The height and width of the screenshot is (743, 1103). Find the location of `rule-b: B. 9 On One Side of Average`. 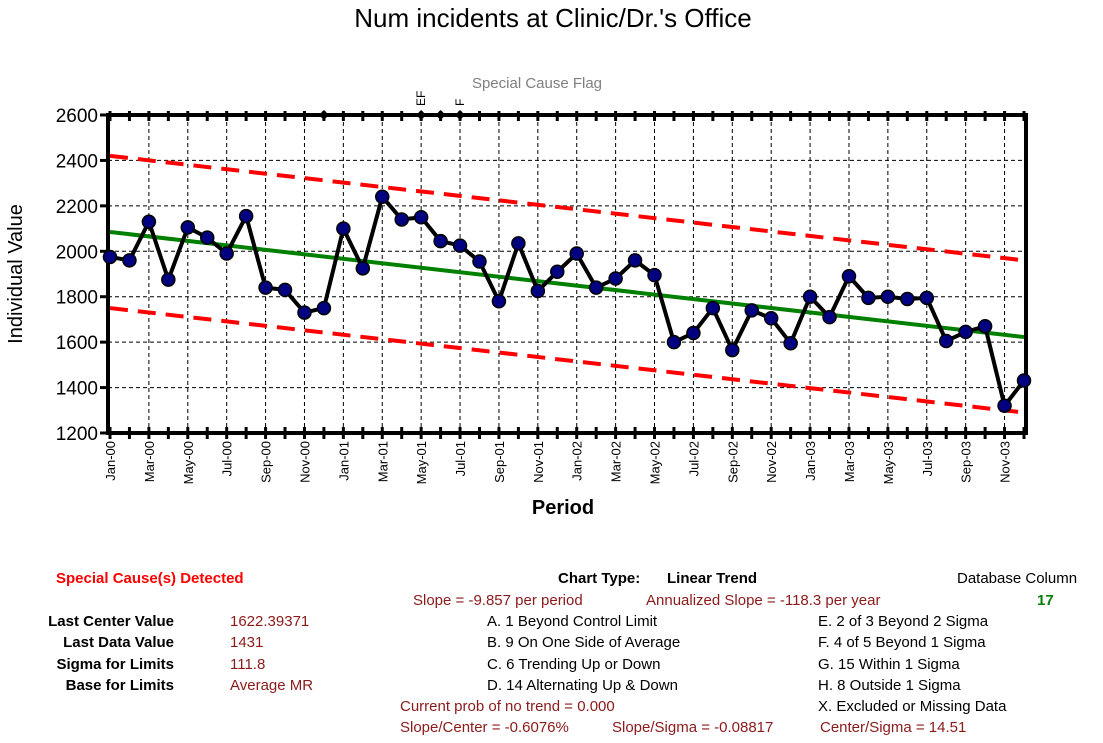

rule-b: B. 9 On One Side of Average is located at coordinates (584, 642).